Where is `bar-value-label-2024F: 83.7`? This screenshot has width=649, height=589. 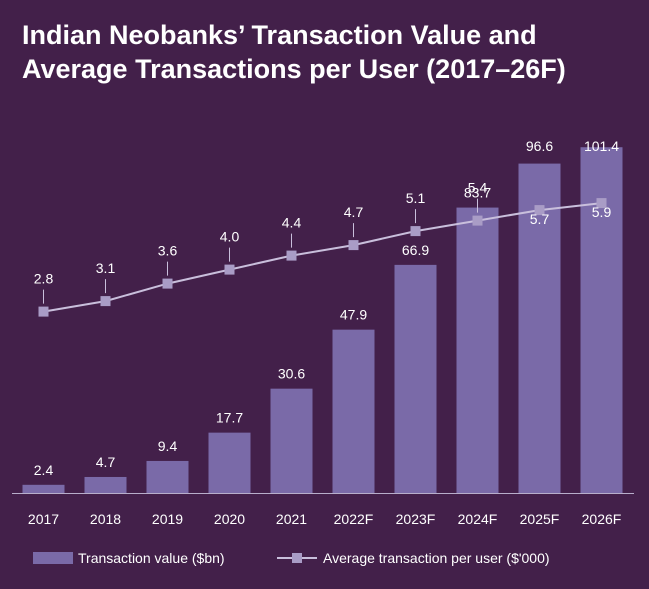 bar-value-label-2024F: 83.7 is located at coordinates (477, 193).